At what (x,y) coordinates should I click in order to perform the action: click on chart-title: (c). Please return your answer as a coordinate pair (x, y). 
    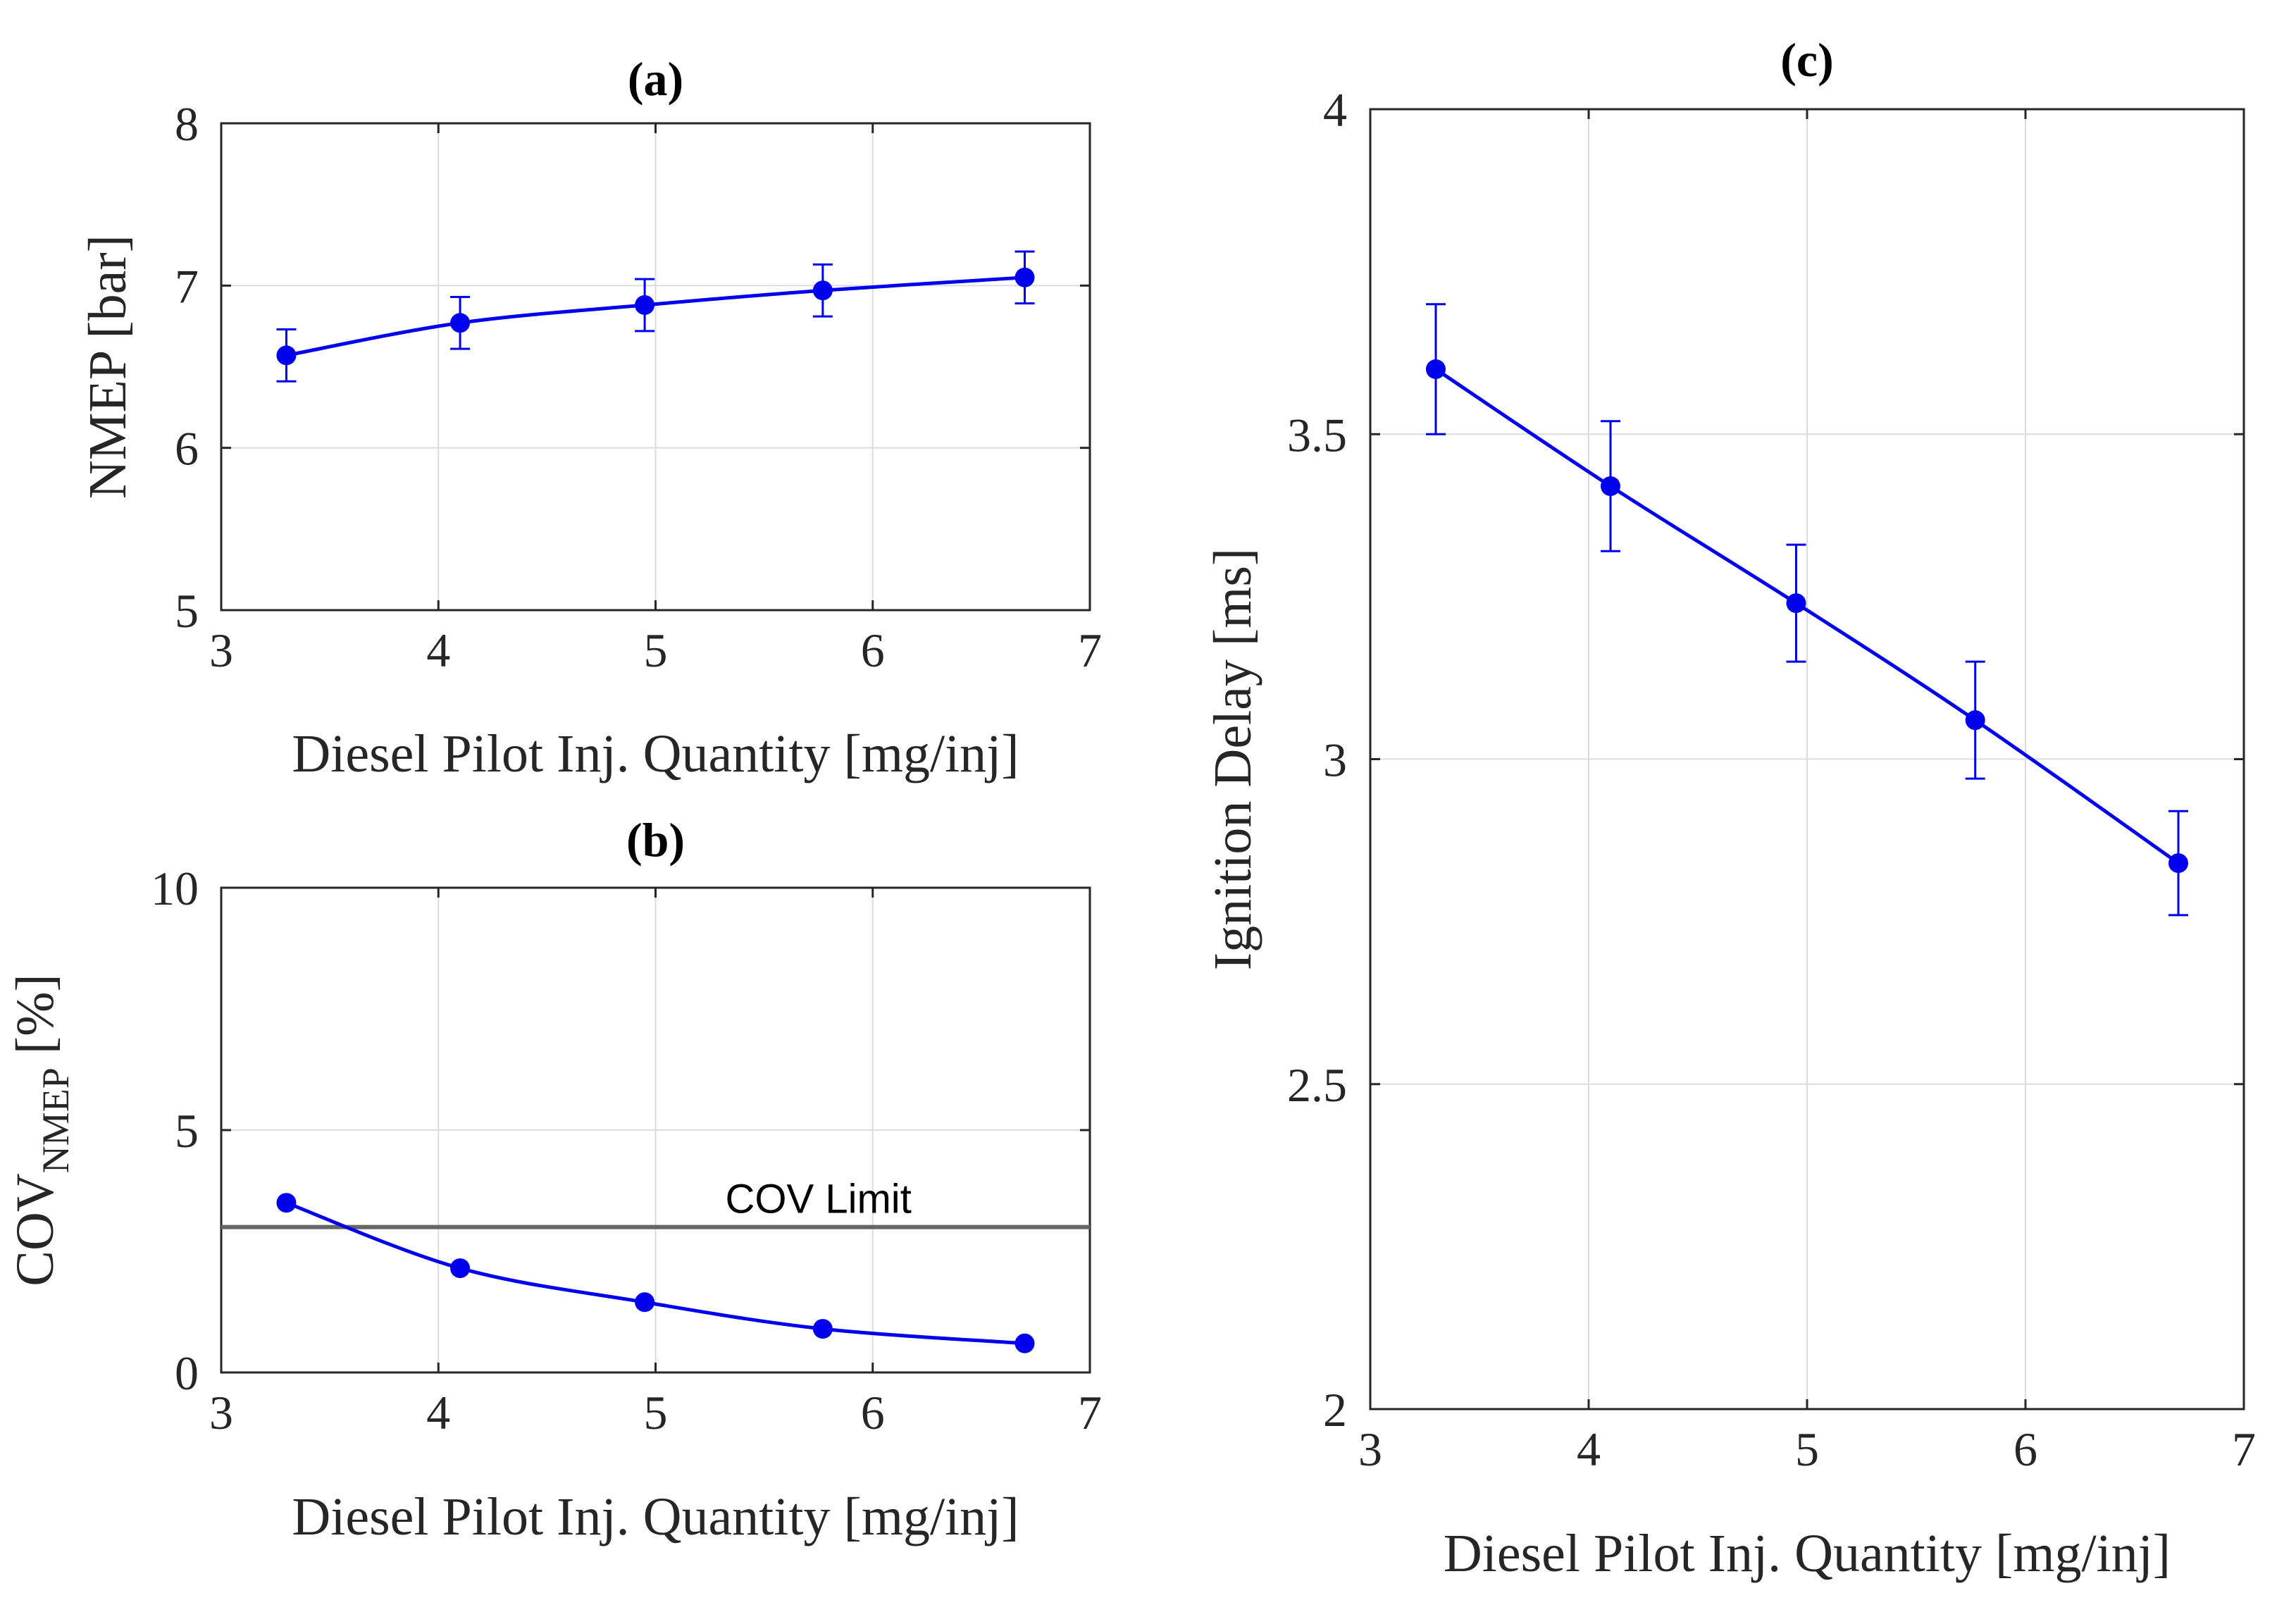
    Looking at the image, I should click on (1806, 60).